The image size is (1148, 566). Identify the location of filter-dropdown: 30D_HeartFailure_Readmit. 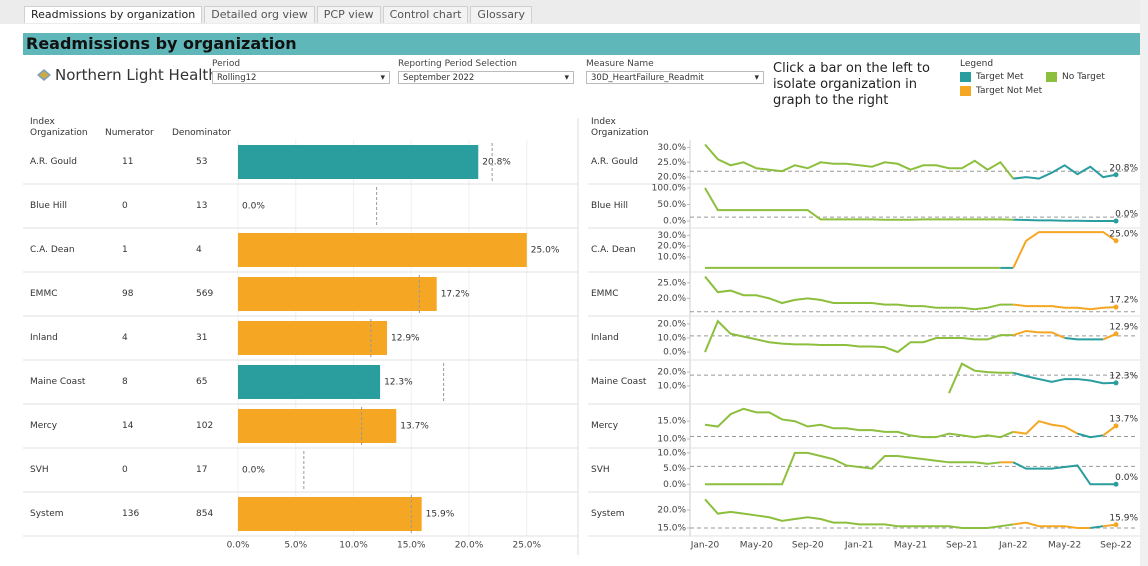
(675, 78).